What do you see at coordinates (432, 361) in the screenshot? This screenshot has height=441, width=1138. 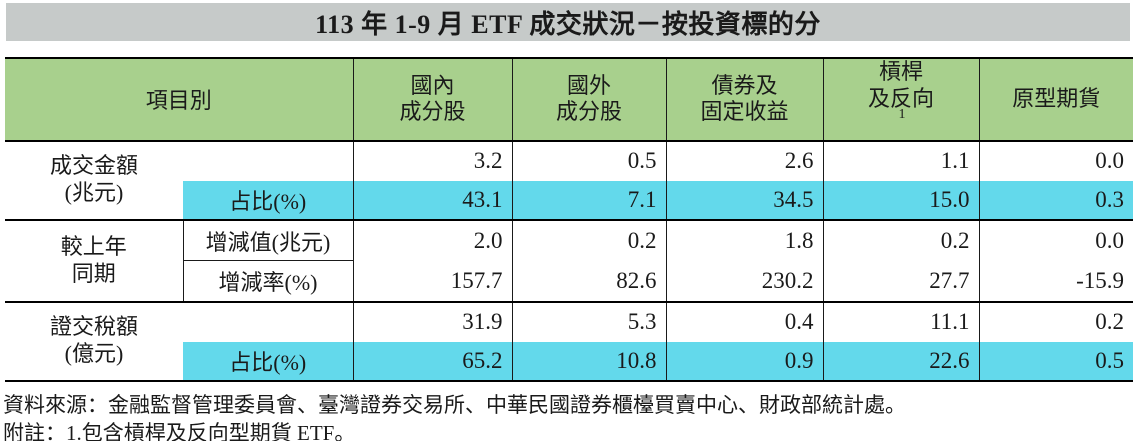 I see `value-cell: 65.2` at bounding box center [432, 361].